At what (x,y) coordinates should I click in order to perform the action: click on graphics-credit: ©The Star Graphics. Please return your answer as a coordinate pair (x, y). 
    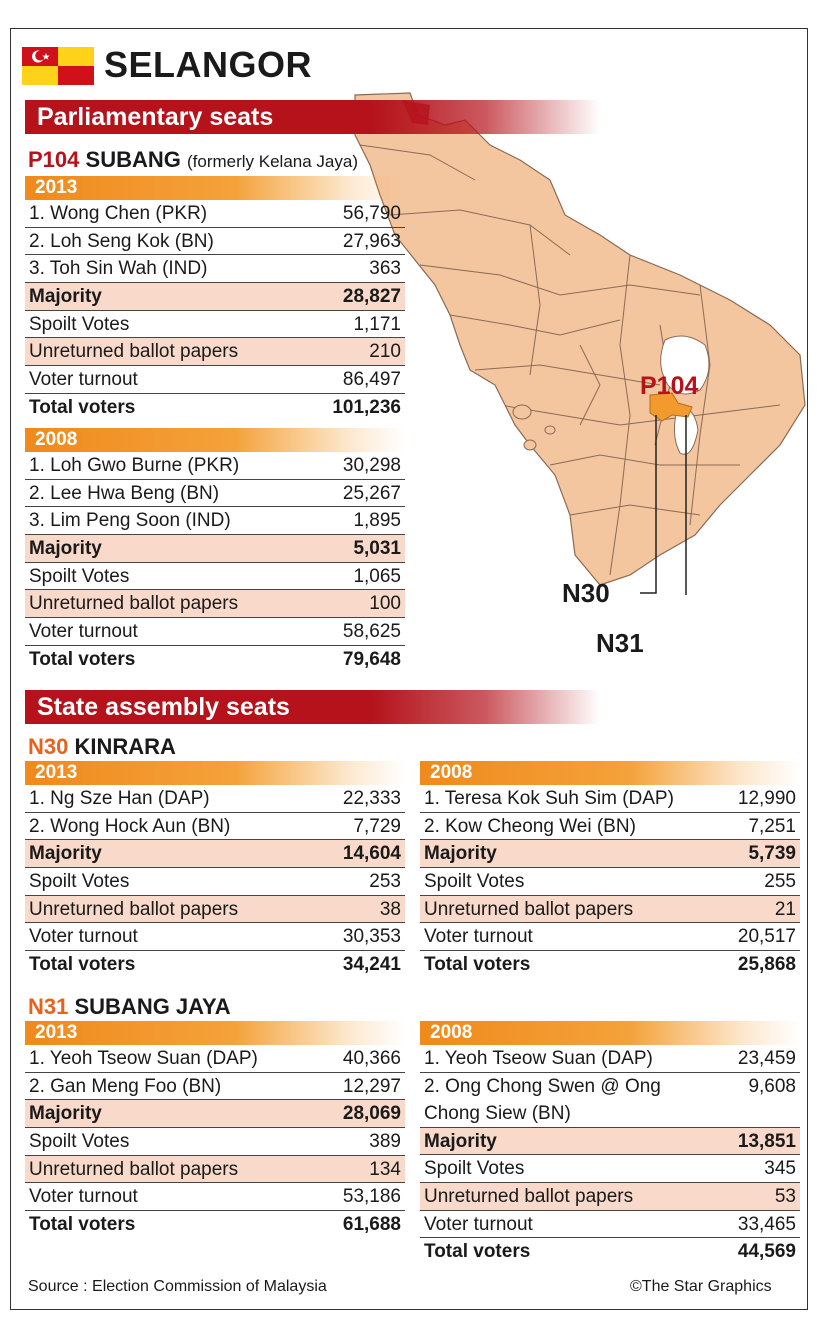
    Looking at the image, I should click on (701, 1286).